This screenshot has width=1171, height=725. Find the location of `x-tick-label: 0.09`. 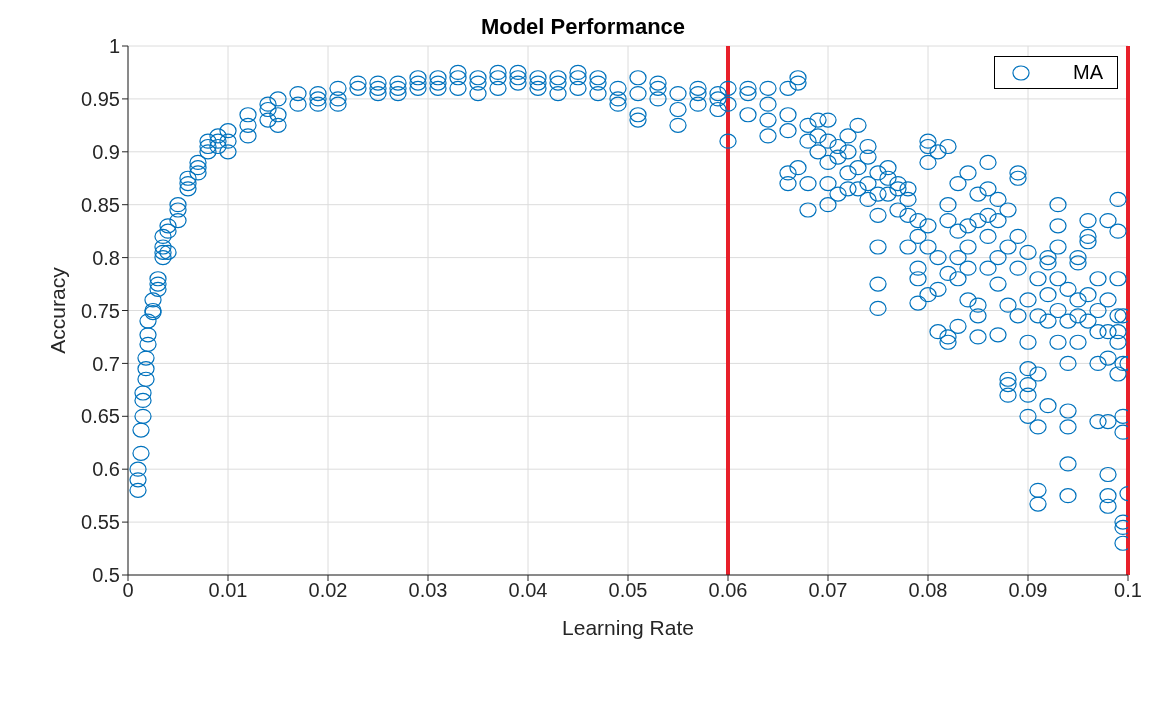

x-tick-label: 0.09 is located at coordinates (1028, 590).